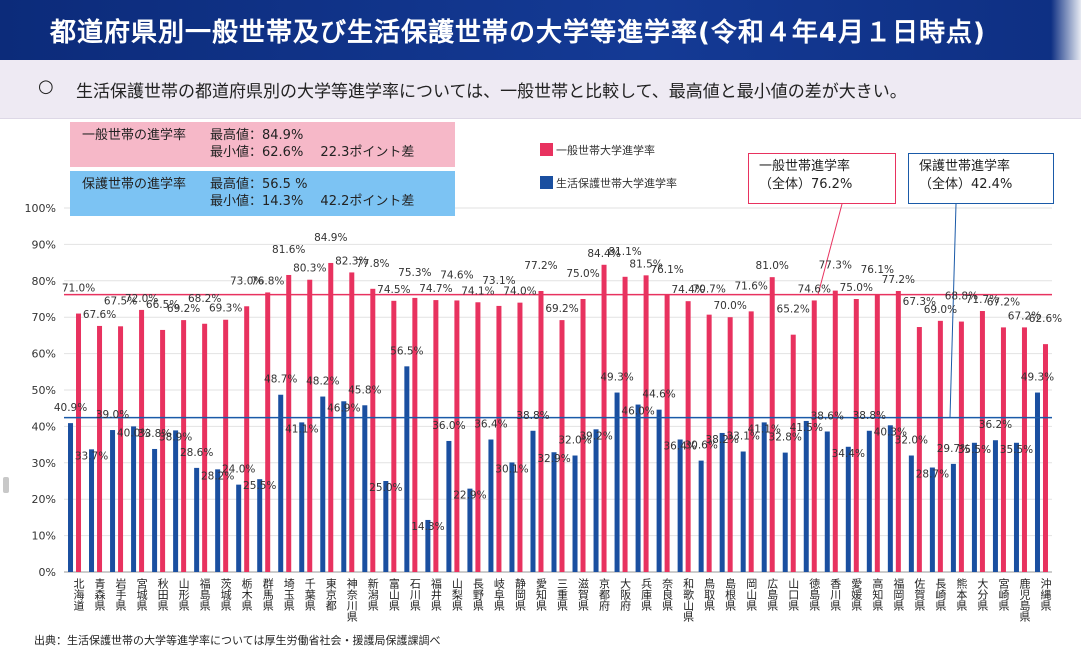 This screenshot has height=652, width=1081. I want to click on data-label-general: 84.9%, so click(330, 238).